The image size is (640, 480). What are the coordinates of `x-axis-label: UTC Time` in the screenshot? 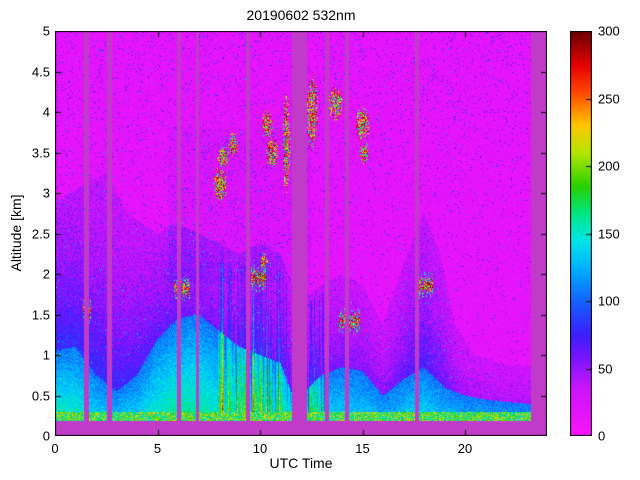 It's located at (301, 463).